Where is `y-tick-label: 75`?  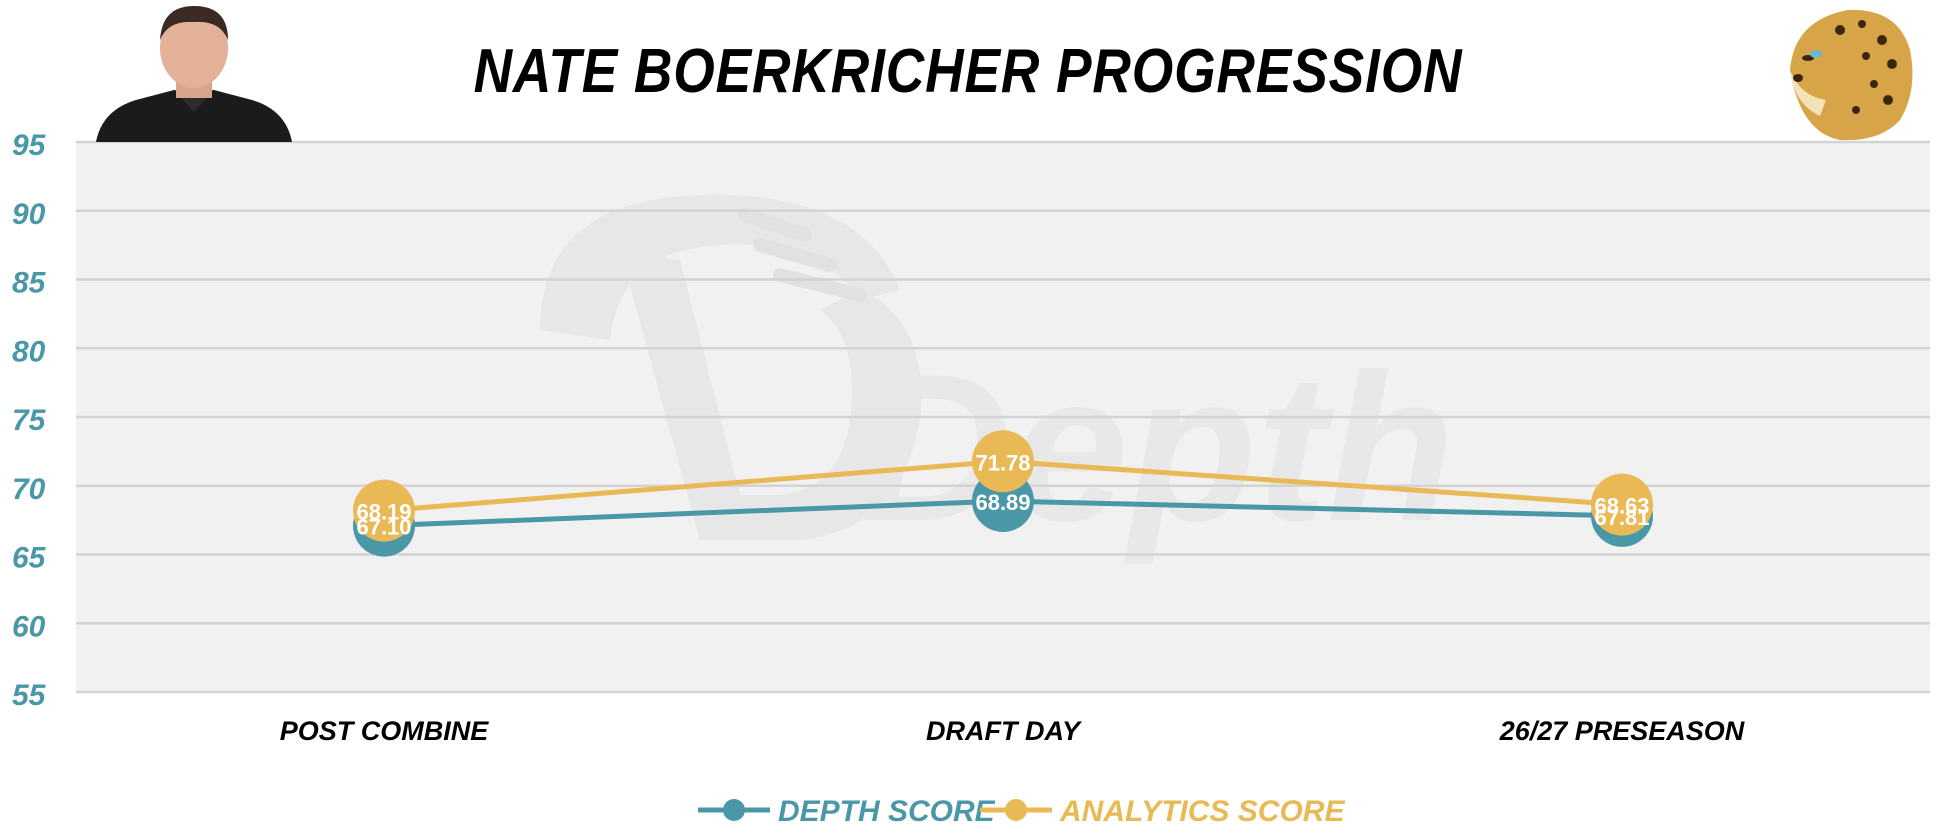
y-tick-label: 75 is located at coordinates (29, 420).